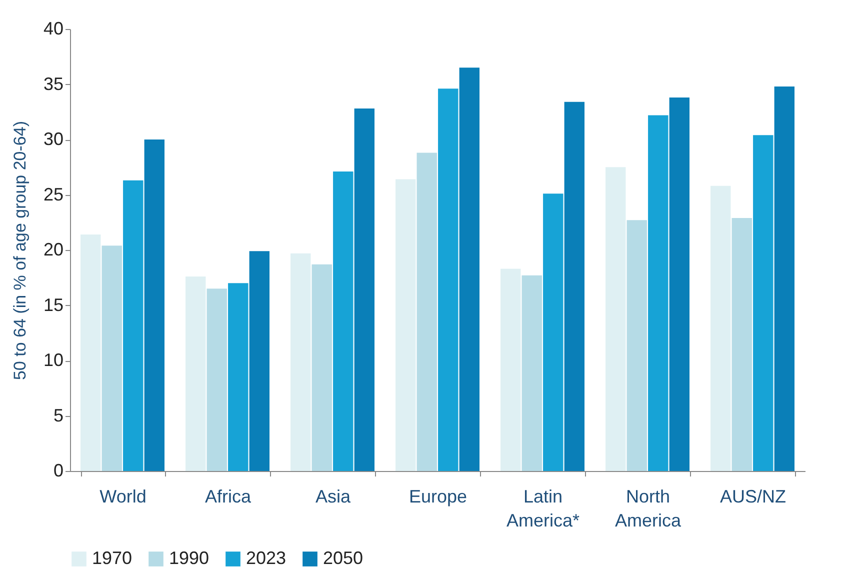  What do you see at coordinates (112, 558) in the screenshot?
I see `legend-label: 1970` at bounding box center [112, 558].